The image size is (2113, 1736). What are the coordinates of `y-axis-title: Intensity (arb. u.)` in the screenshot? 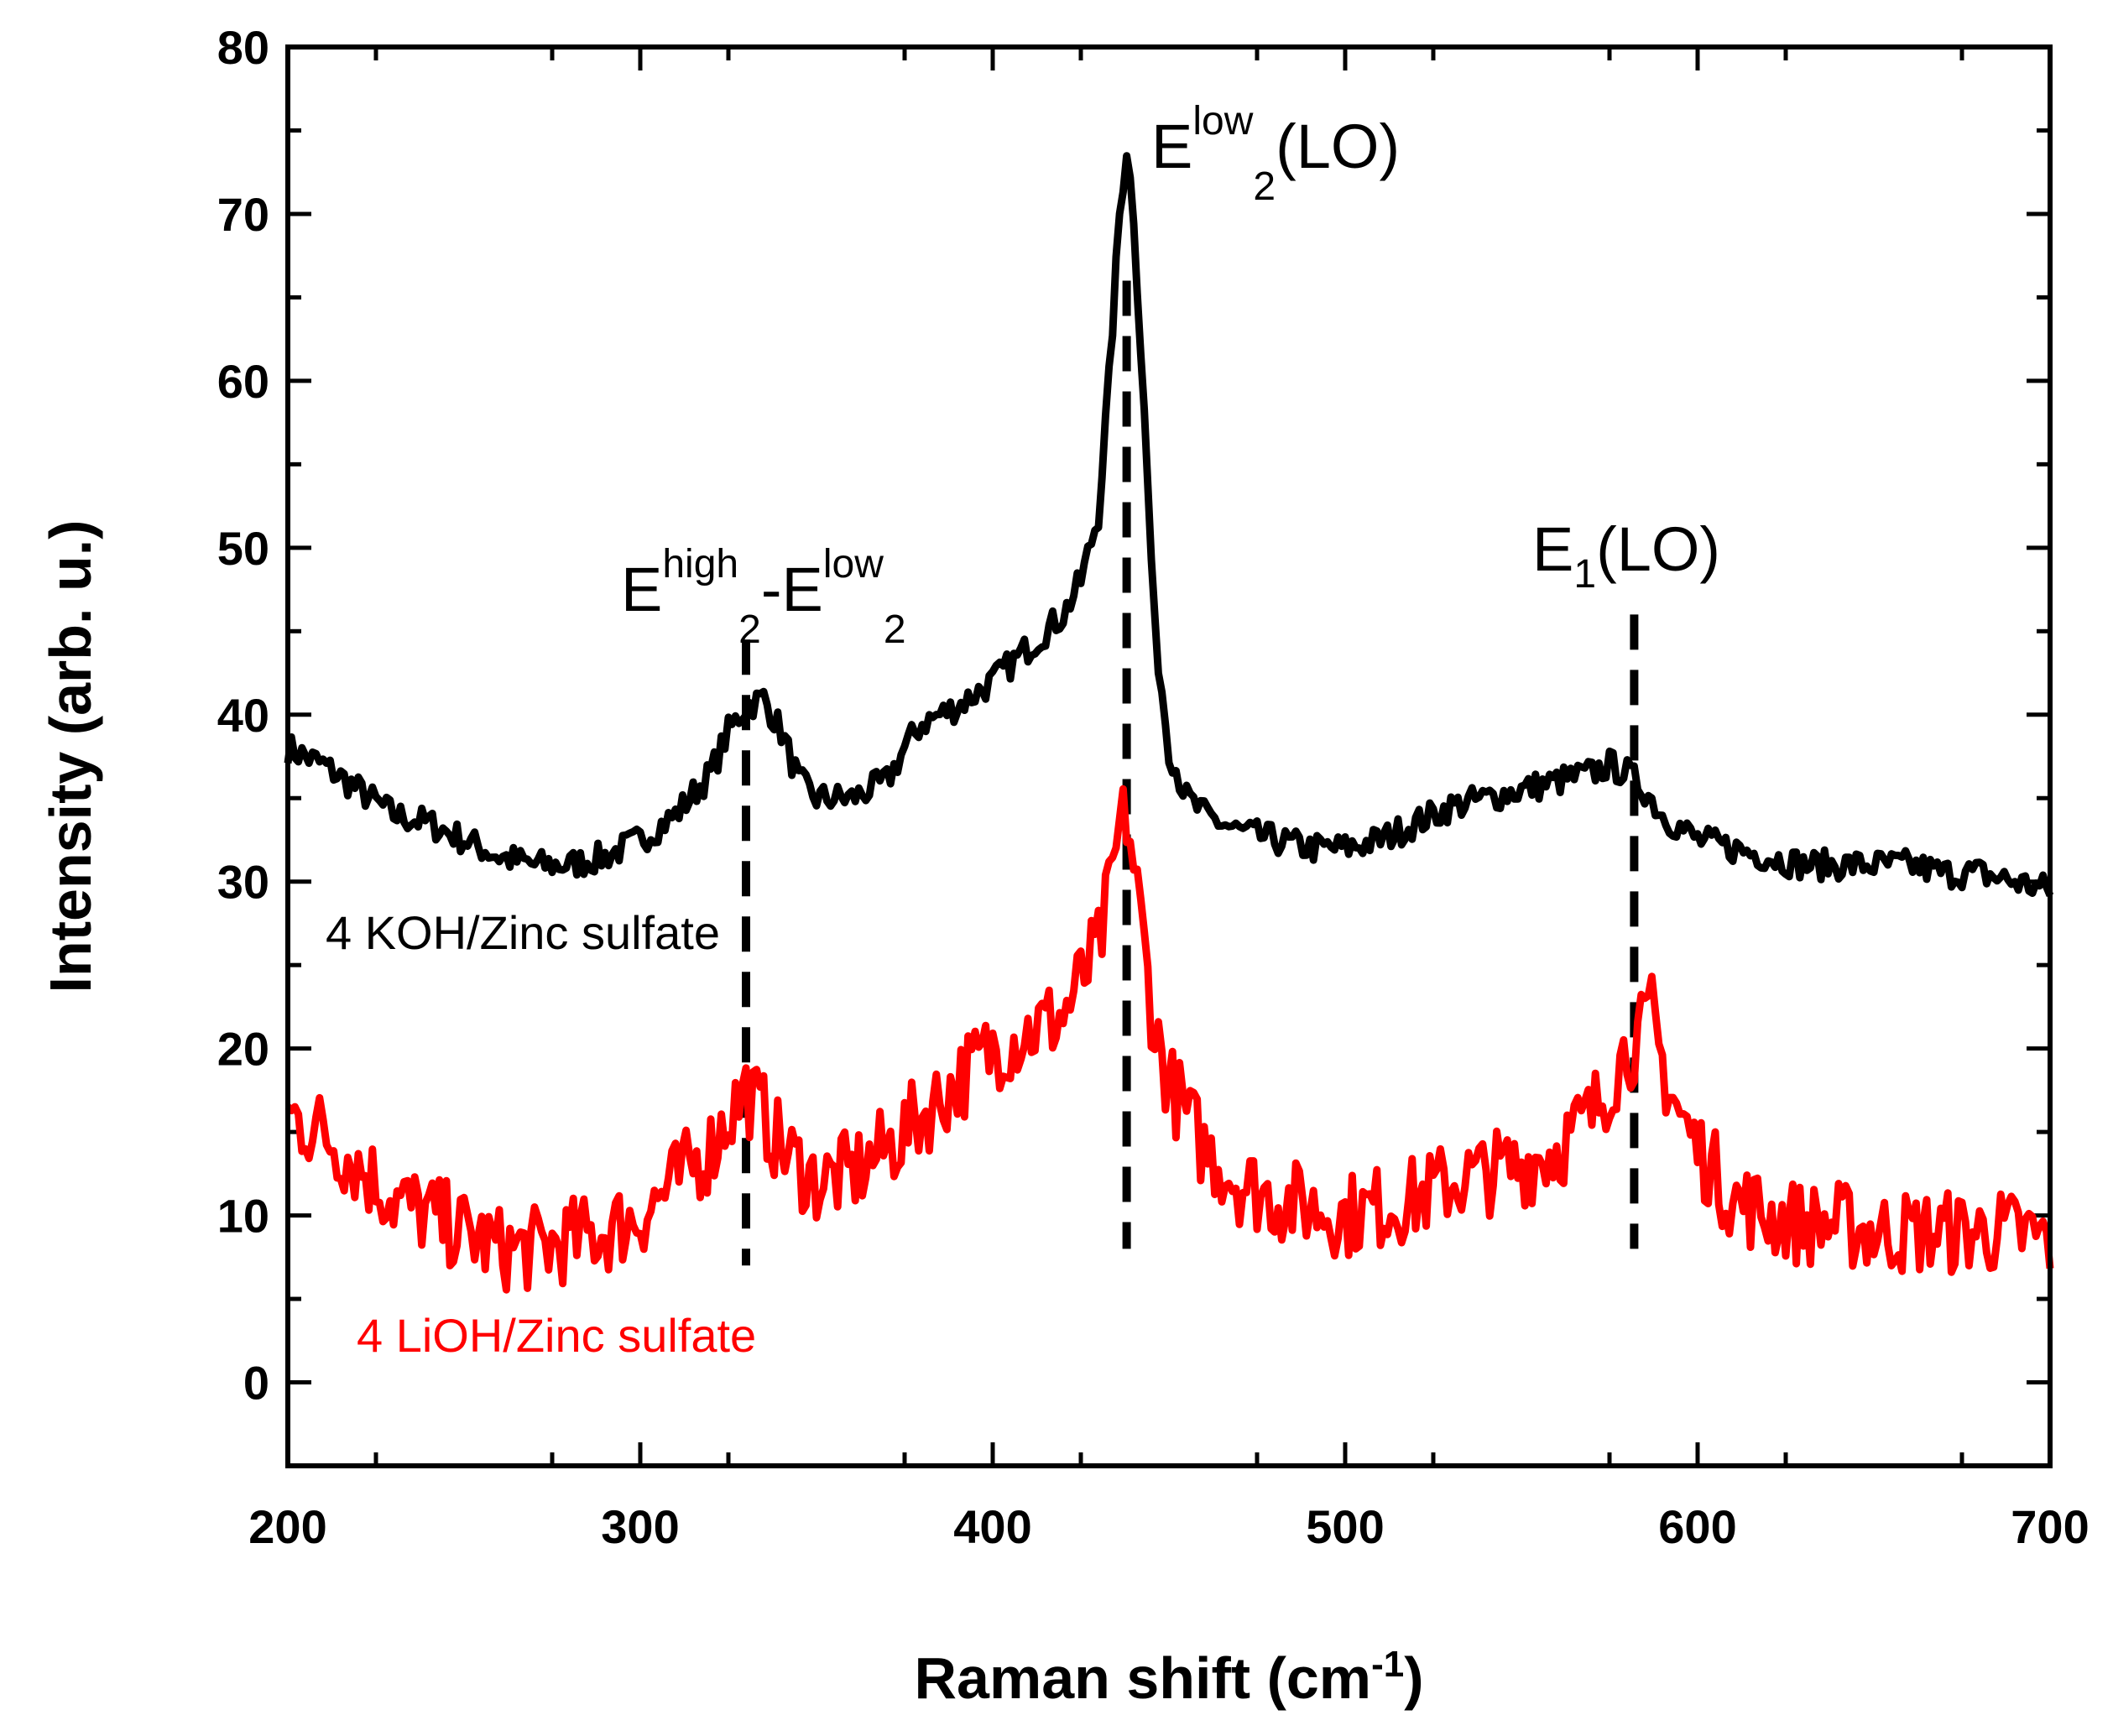 It's located at (70, 756).